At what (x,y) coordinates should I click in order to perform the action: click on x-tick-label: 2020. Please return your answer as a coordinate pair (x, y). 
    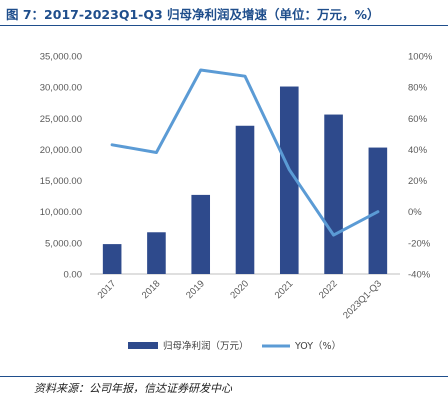
    Looking at the image, I should click on (239, 289).